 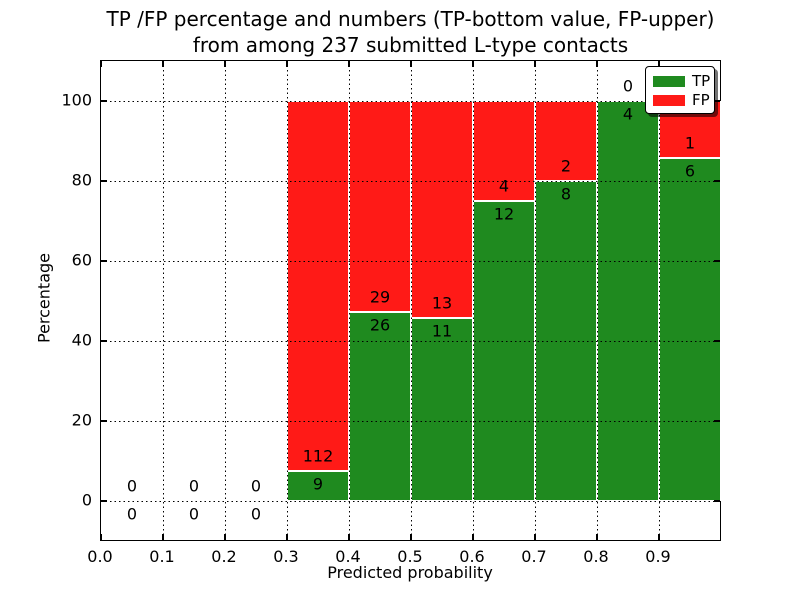 What do you see at coordinates (380, 325) in the screenshot?
I see `bar-count-label-tp: 26` at bounding box center [380, 325].